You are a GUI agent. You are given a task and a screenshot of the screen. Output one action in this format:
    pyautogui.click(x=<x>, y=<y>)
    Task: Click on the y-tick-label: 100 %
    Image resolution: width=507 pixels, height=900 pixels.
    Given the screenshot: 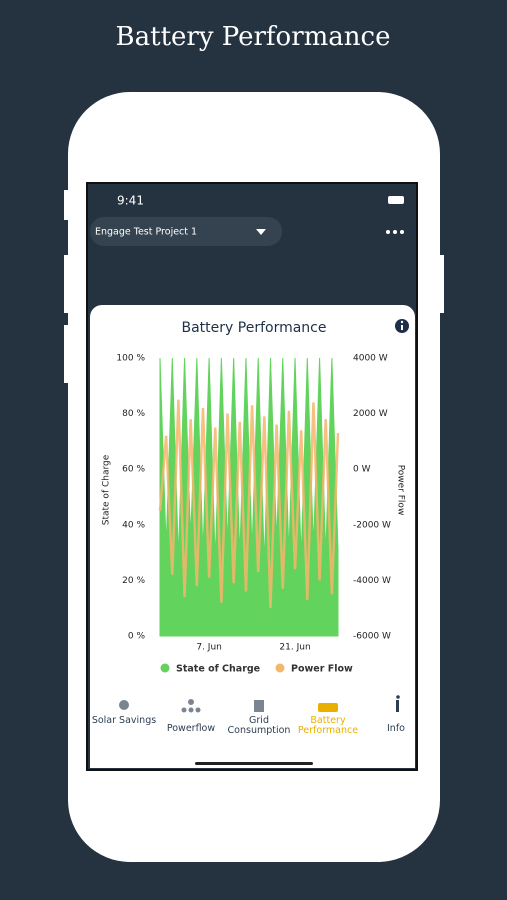 What is the action you would take?
    pyautogui.click(x=130, y=359)
    